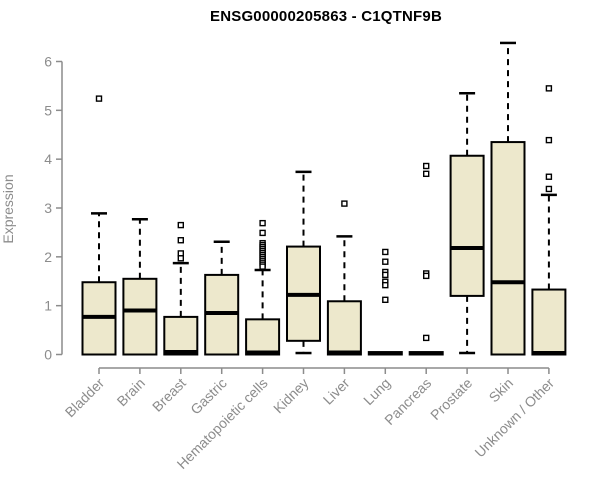 The image size is (600, 500). Describe the element at coordinates (169, 395) in the screenshot. I see `x-tick-label: Breast` at that location.